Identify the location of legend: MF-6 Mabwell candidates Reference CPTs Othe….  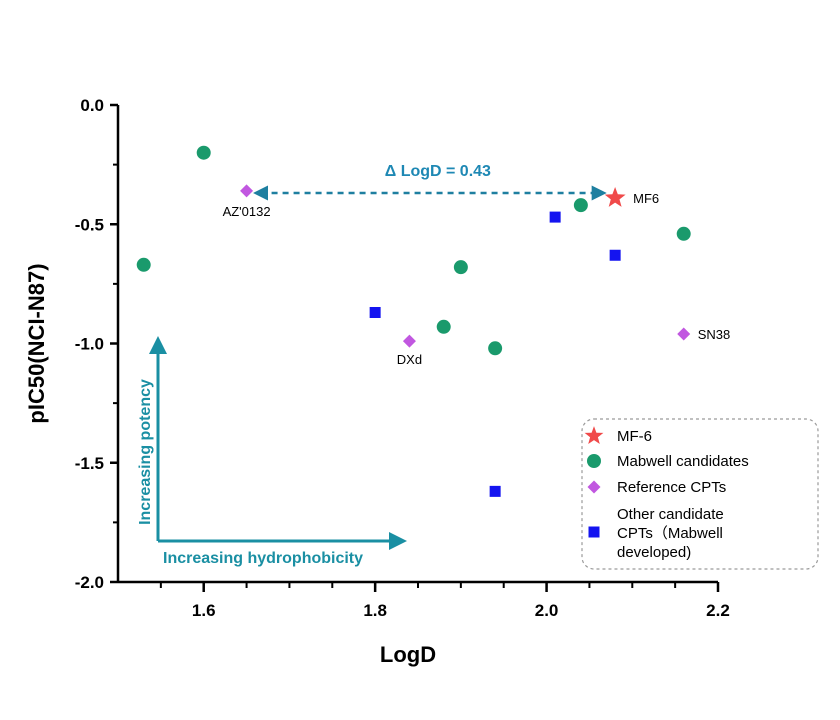
(700, 494).